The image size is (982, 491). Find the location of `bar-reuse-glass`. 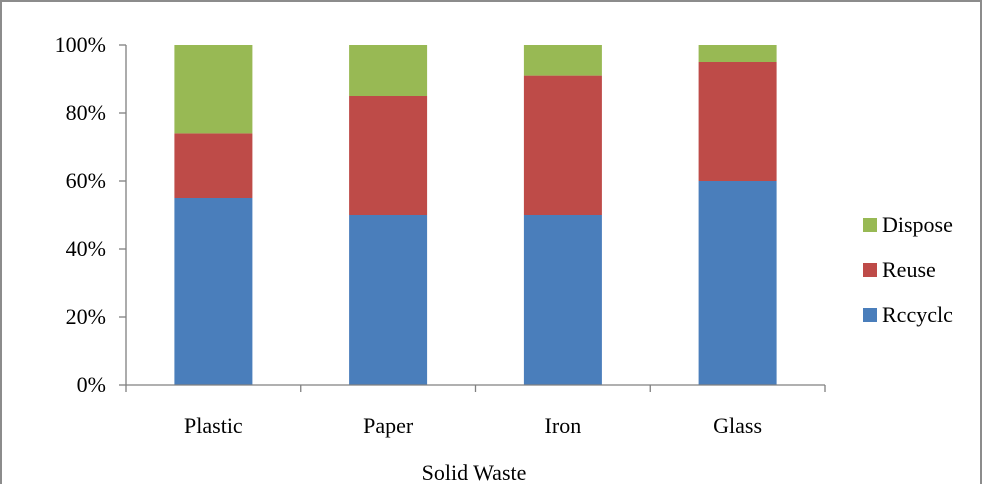

bar-reuse-glass is located at coordinates (737, 121).